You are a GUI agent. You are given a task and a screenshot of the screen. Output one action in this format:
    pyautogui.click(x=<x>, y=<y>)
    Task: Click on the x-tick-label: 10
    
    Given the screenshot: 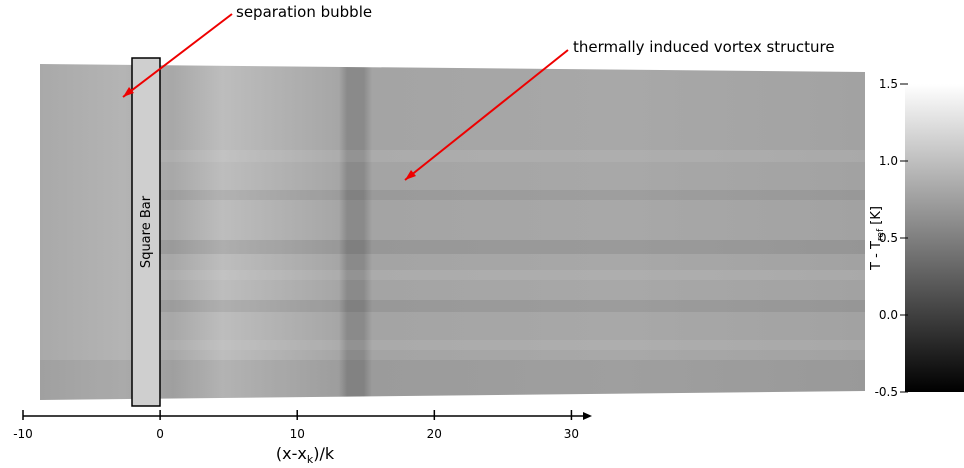 What is the action you would take?
    pyautogui.click(x=297, y=434)
    